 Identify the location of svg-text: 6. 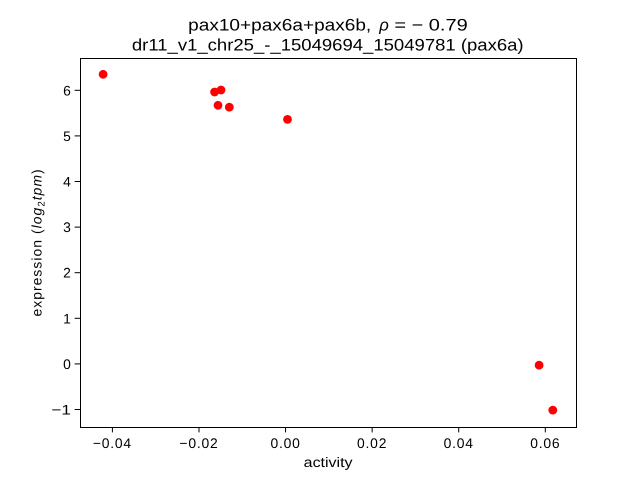
(67, 90).